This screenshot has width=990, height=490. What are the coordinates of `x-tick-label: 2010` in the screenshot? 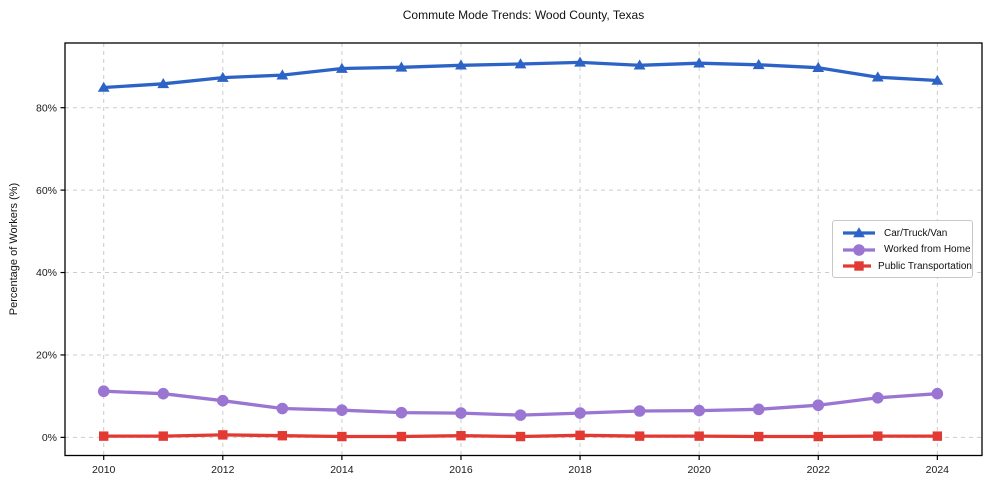 It's located at (104, 470).